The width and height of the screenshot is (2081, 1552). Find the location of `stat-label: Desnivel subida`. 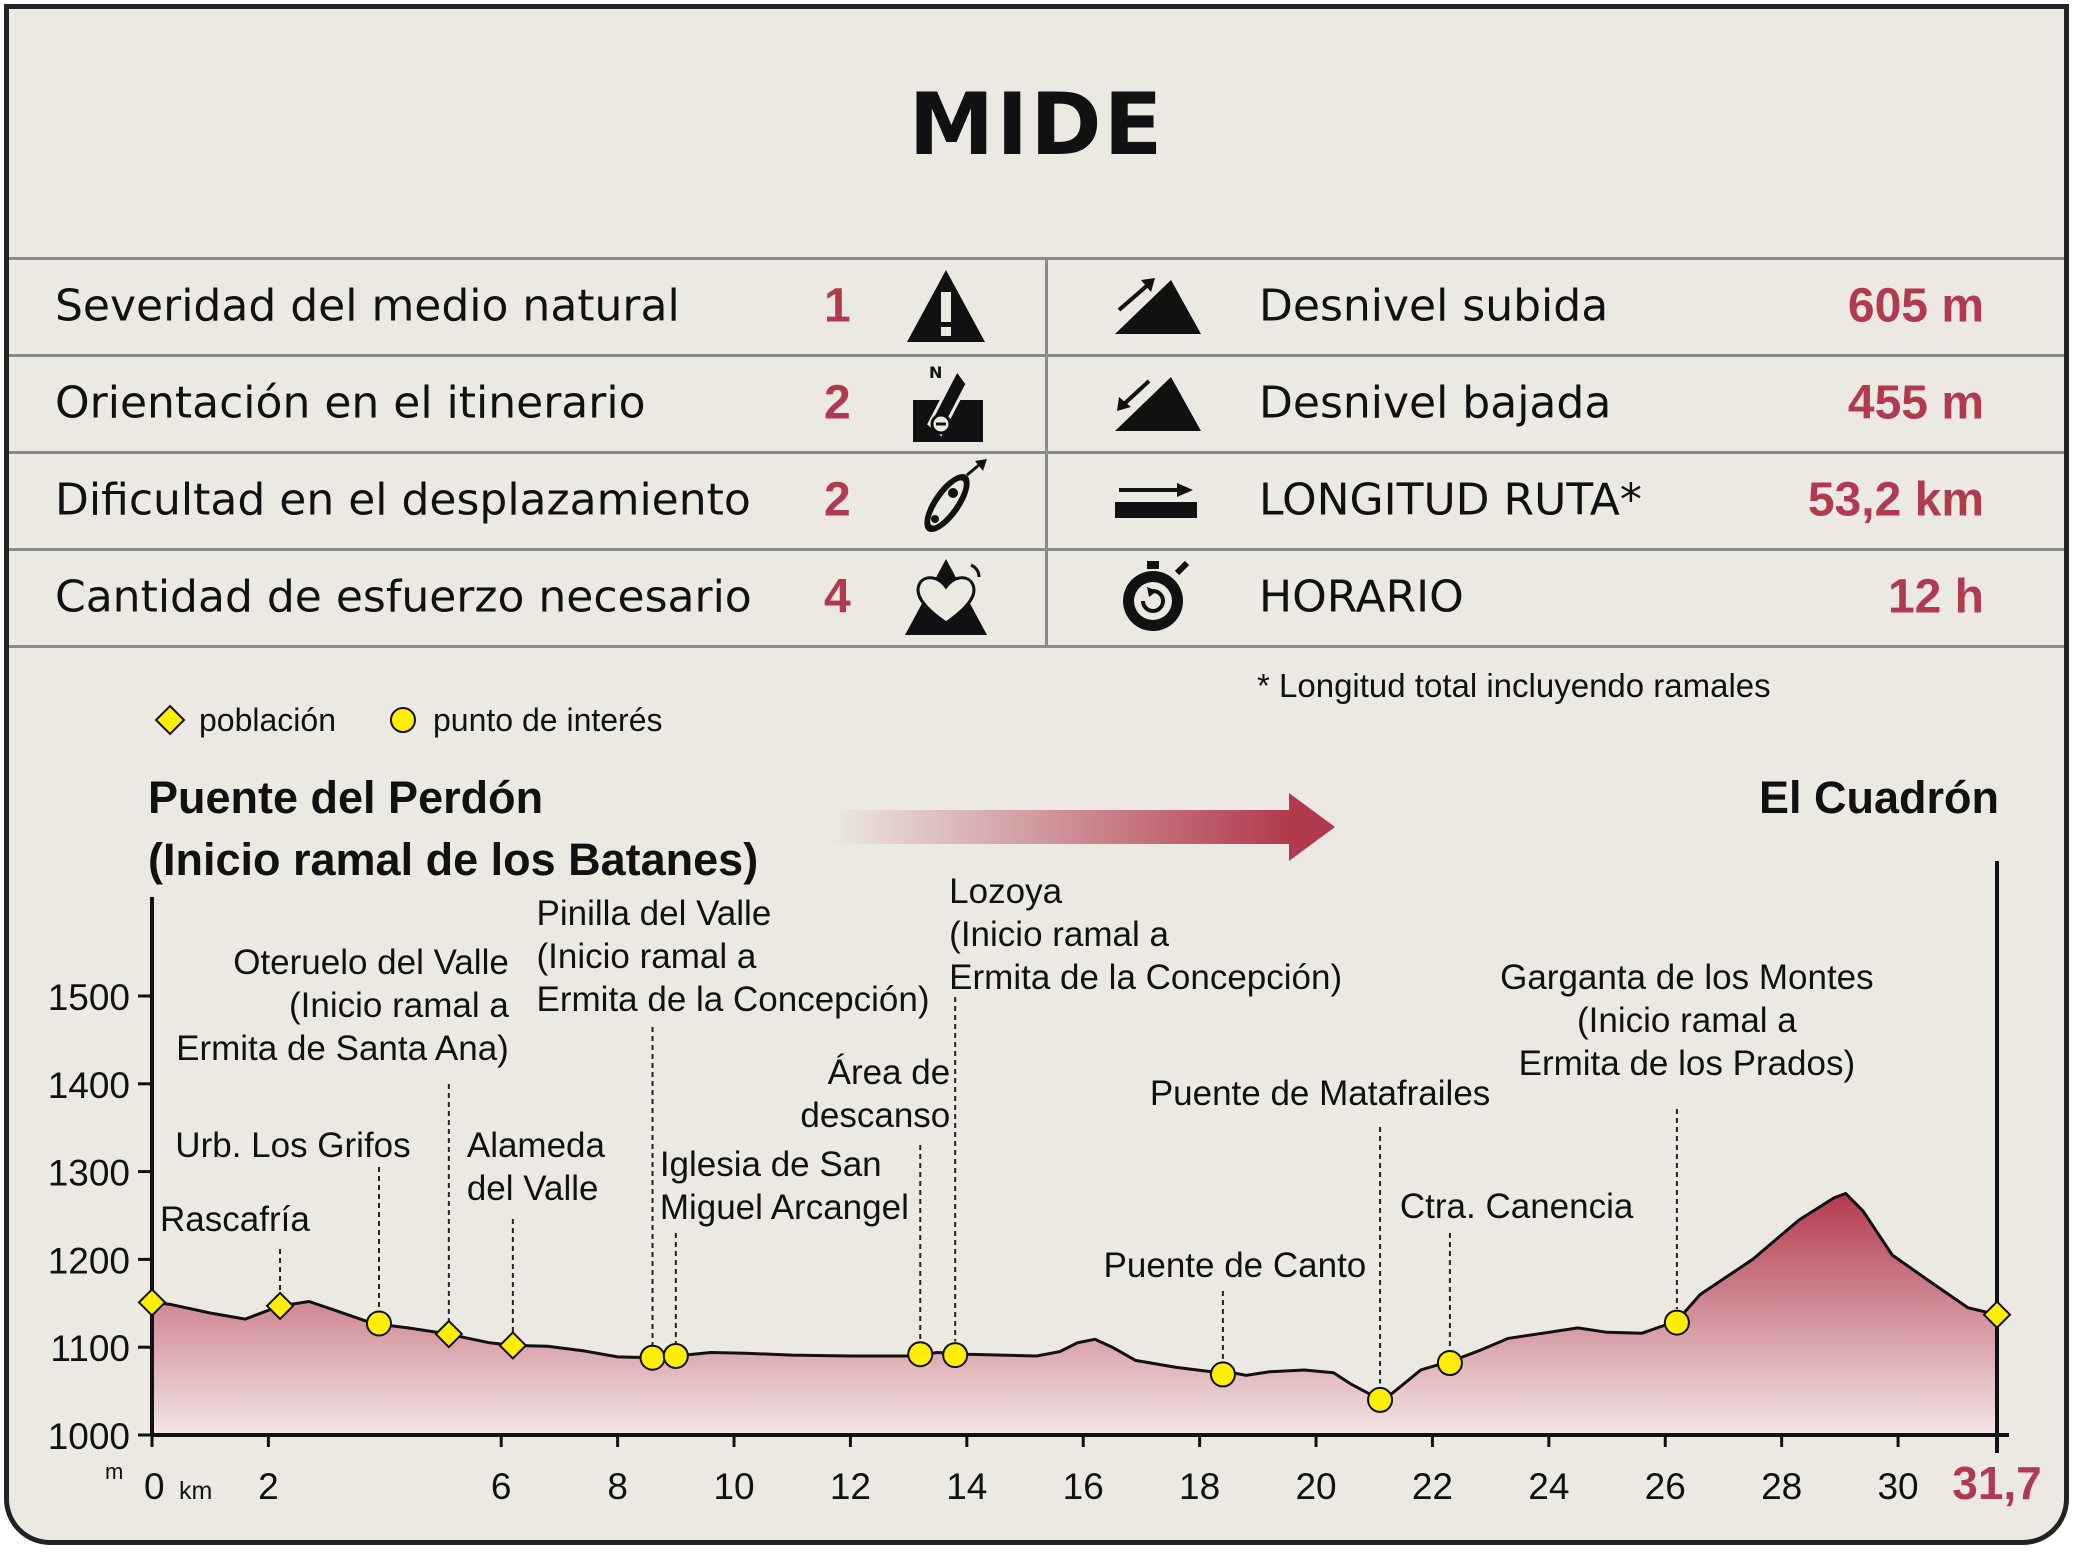

stat-label: Desnivel subida is located at coordinates (1434, 305).